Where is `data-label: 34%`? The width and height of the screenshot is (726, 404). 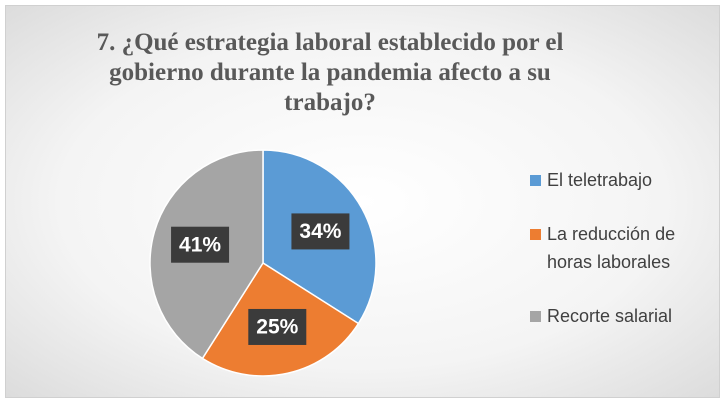 data-label: 34% is located at coordinates (320, 231).